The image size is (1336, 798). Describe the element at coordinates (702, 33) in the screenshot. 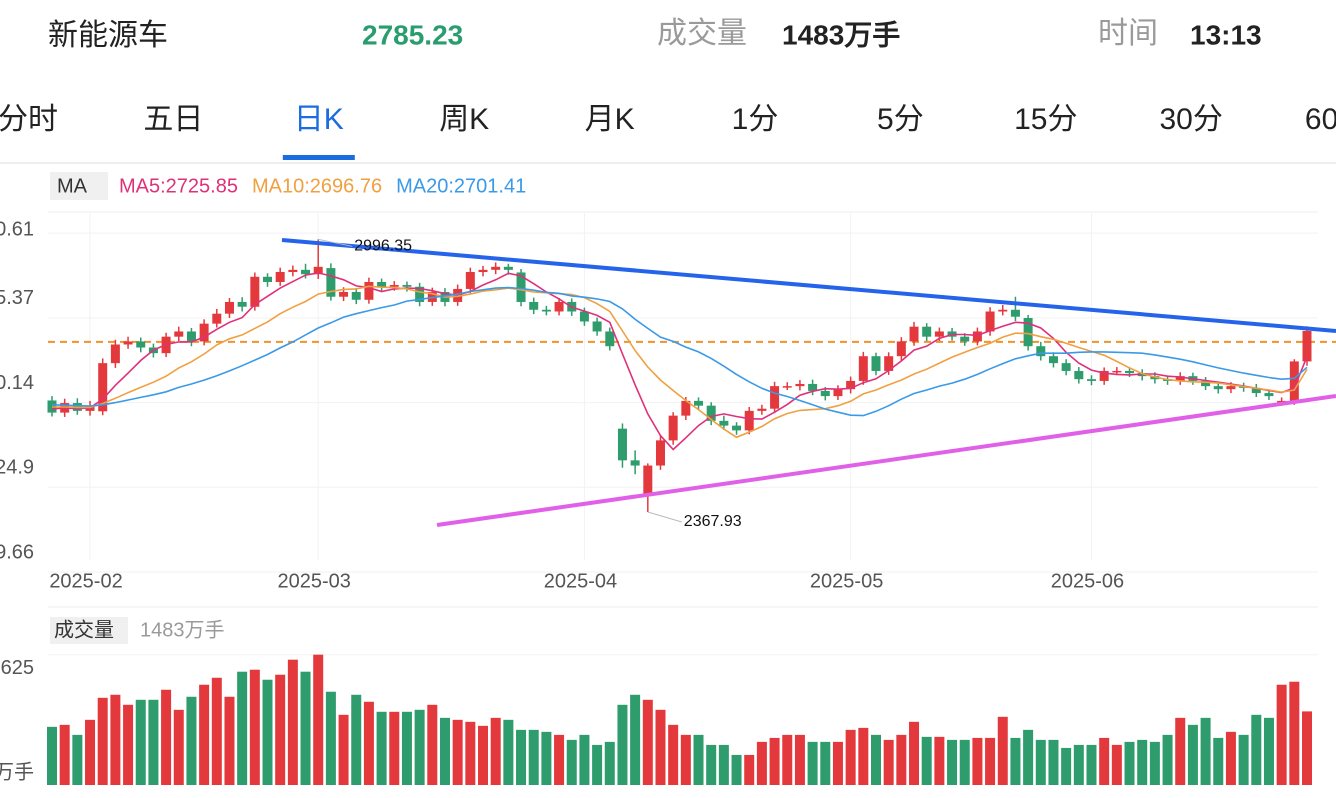

I see `volume-label: 成交量` at that location.